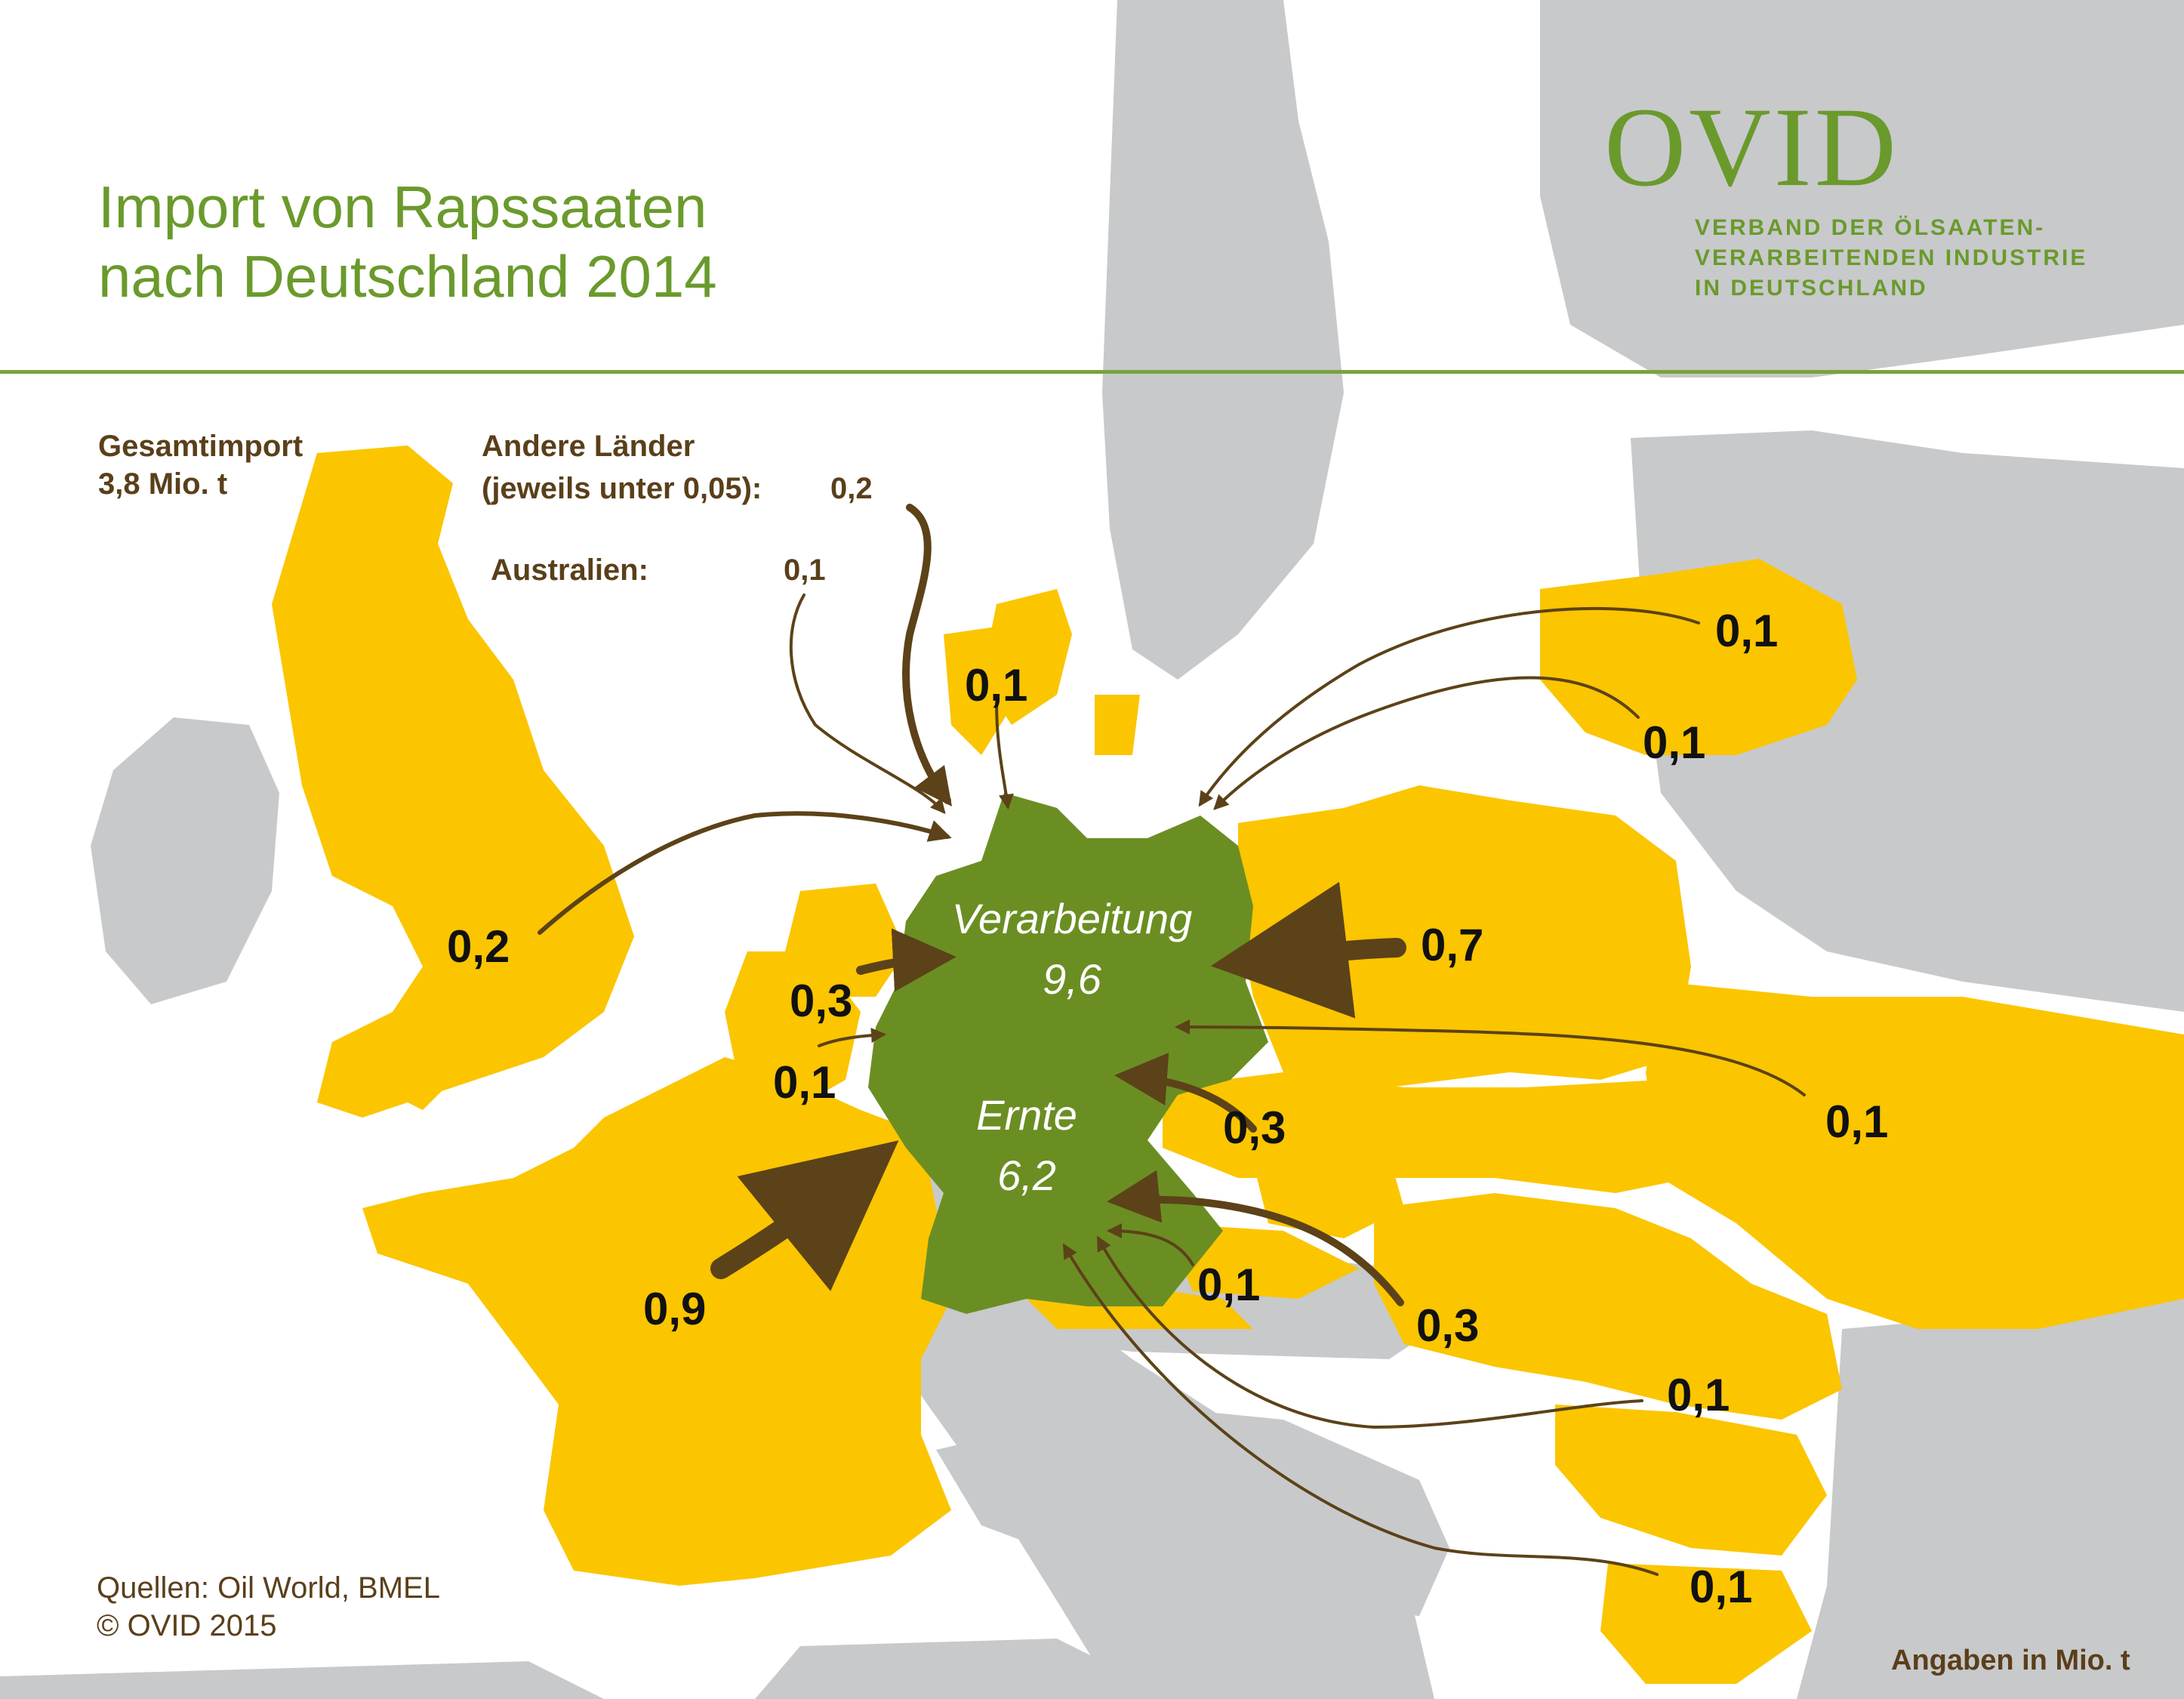 Image resolution: width=2184 pixels, height=1699 pixels. What do you see at coordinates (569, 570) in the screenshot?
I see `australia-label: Australien:` at bounding box center [569, 570].